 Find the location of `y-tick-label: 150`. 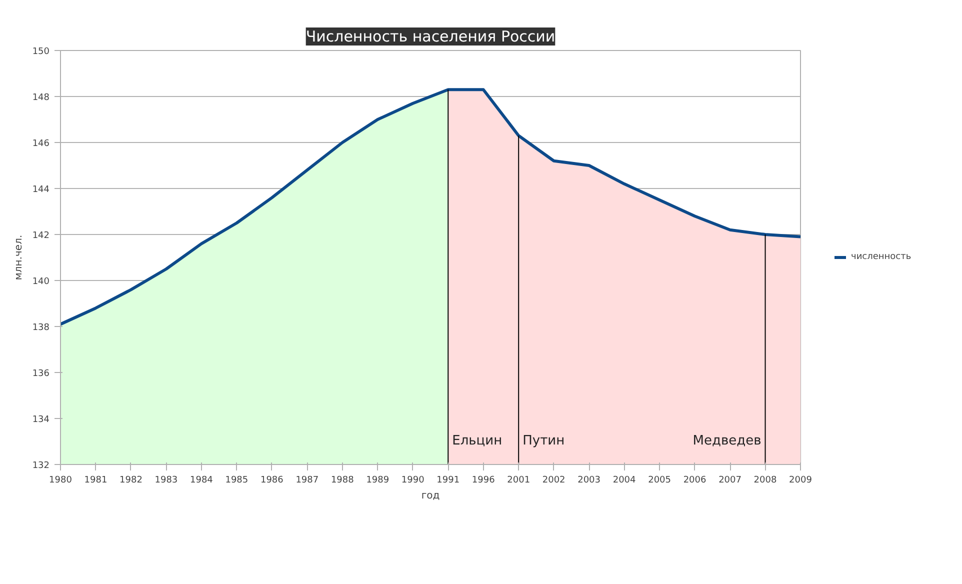

y-tick-label: 150 is located at coordinates (41, 52).